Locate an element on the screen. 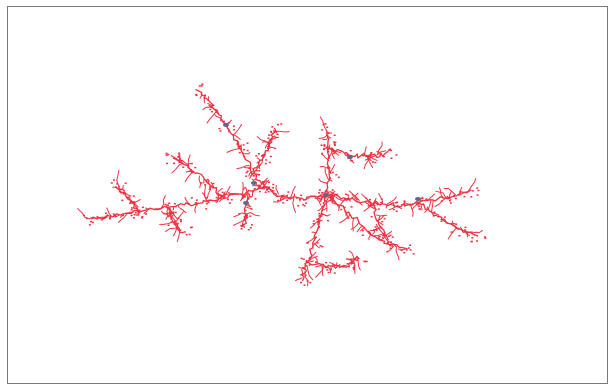 This screenshot has width=616, height=387. cluster-seed-markers is located at coordinates (322, 164).